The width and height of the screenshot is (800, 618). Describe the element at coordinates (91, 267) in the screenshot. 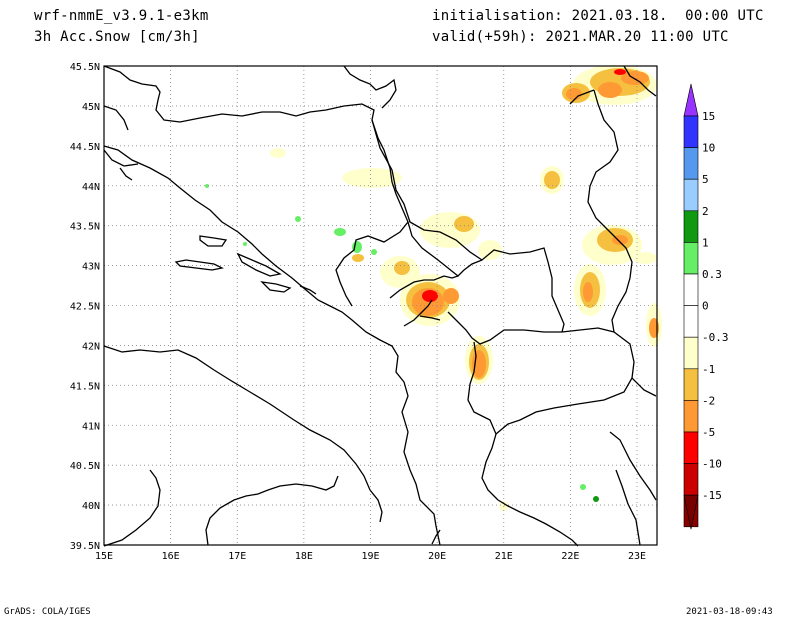

I see `lat-tick-label: 43N` at that location.